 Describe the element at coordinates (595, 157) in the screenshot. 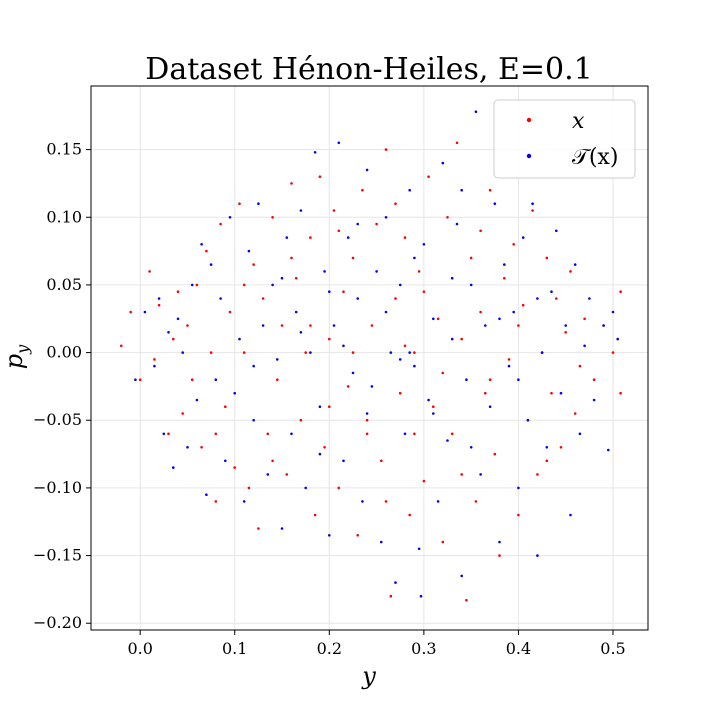

I see `legend-label-tx: 𝒯(x)` at that location.